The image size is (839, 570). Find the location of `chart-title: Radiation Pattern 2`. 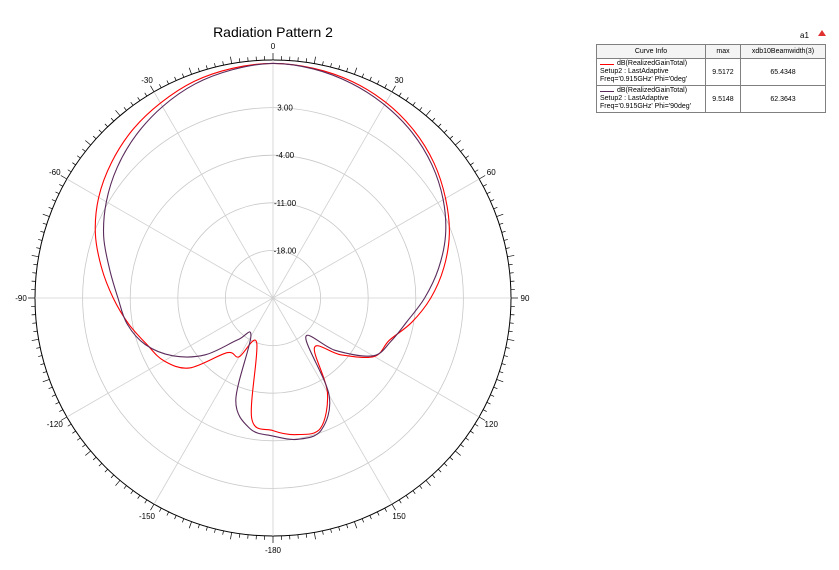

chart-title: Radiation Pattern 2 is located at coordinates (273, 32).